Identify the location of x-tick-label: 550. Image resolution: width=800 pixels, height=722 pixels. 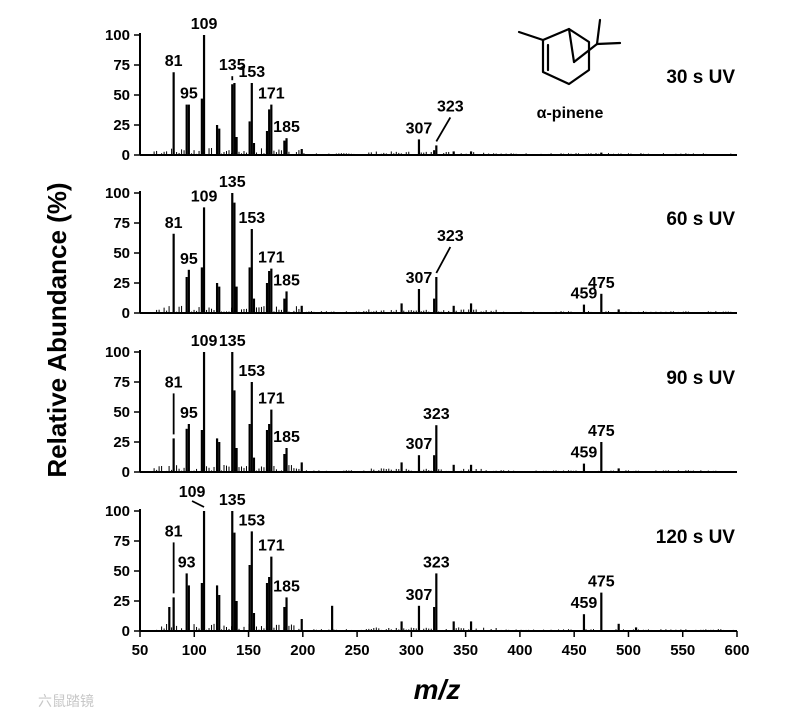
(682, 650).